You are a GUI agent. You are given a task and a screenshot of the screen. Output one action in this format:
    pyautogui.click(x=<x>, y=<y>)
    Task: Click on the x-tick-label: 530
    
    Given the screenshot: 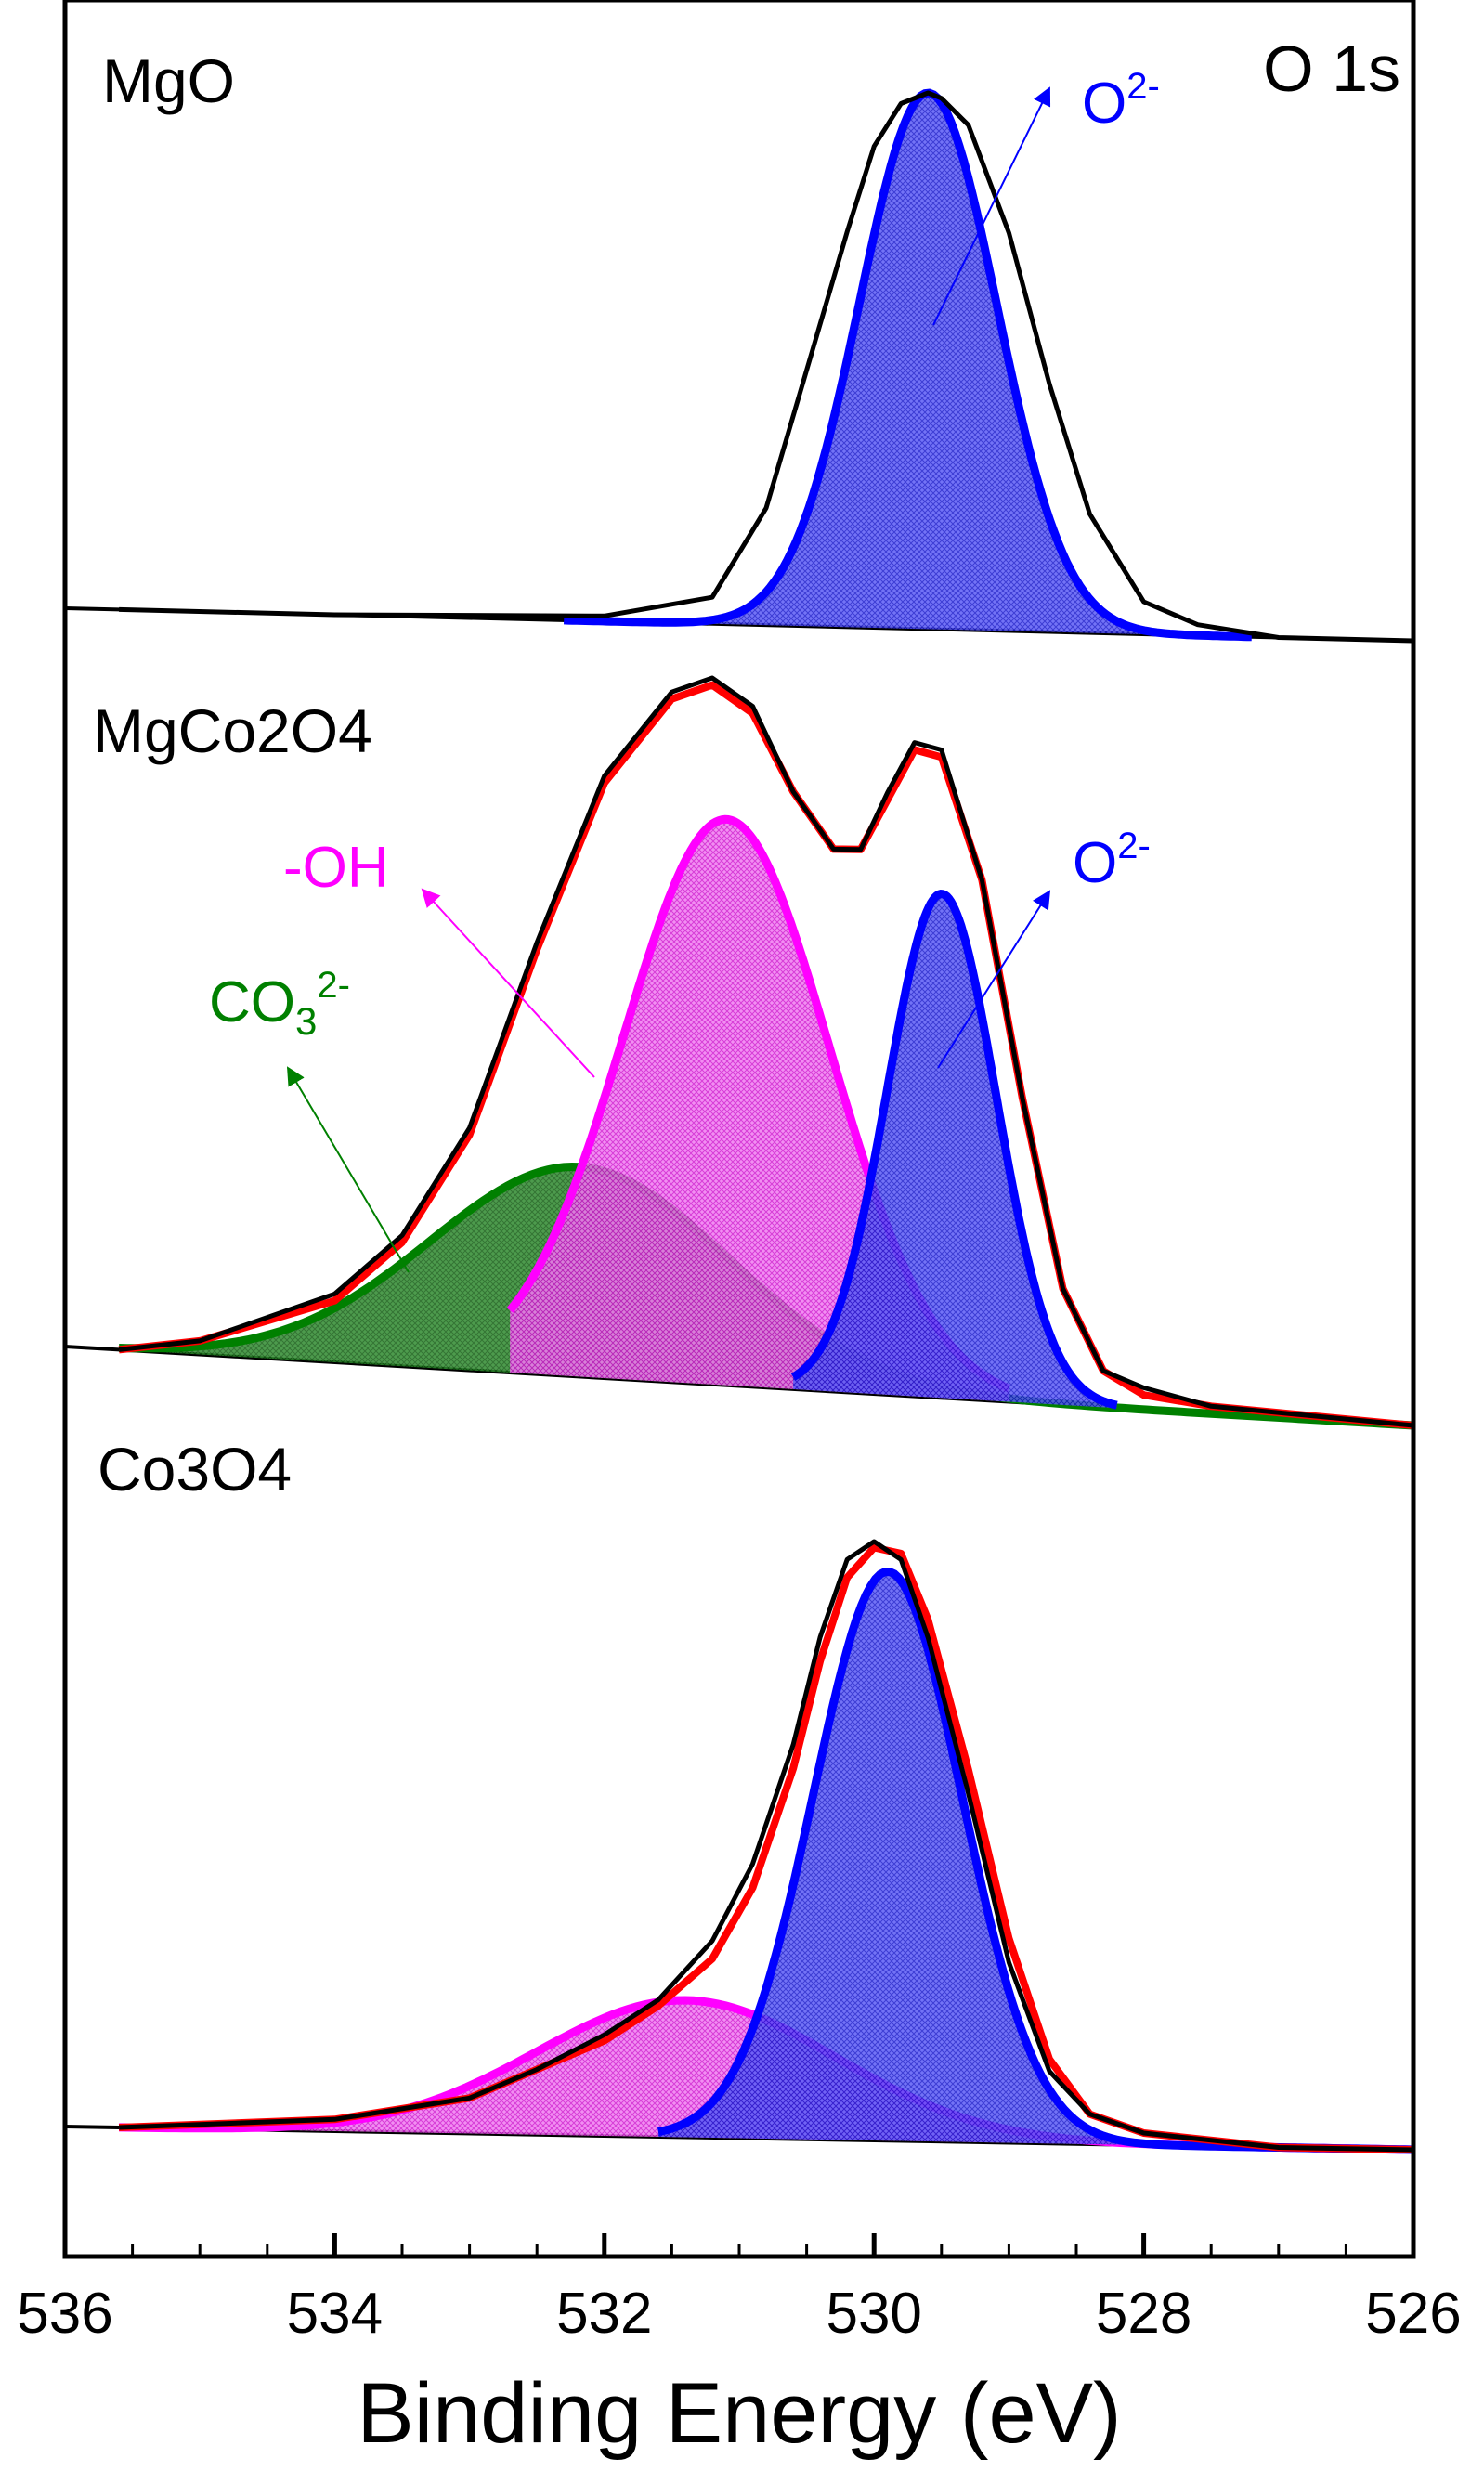 What is the action you would take?
    pyautogui.click(x=873, y=2314)
    